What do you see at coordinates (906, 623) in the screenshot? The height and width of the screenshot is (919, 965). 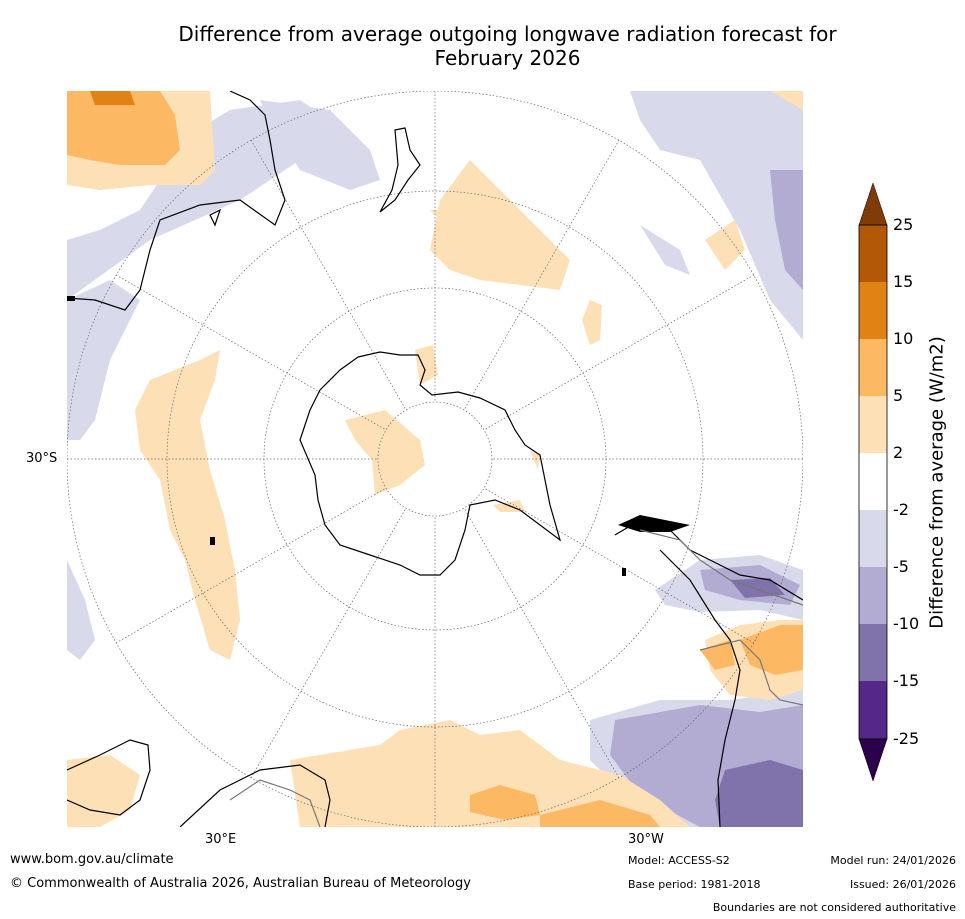 I see `colorbar-tick: -10` at bounding box center [906, 623].